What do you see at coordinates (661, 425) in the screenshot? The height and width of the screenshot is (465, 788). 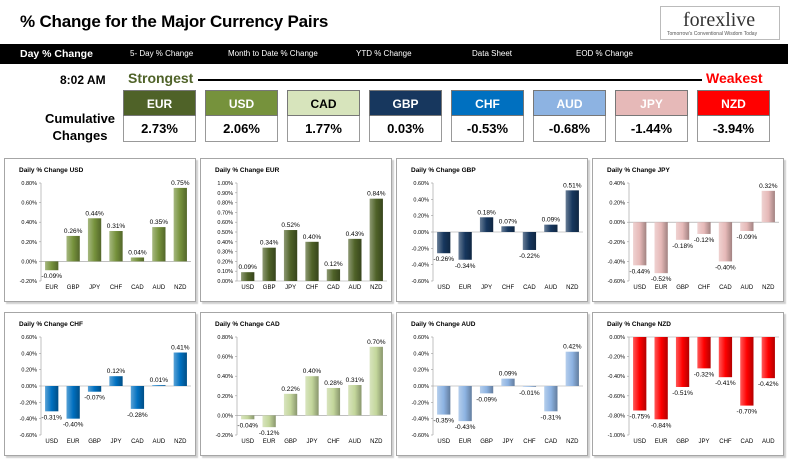 I see `data-label: -0.84%` at bounding box center [661, 425].